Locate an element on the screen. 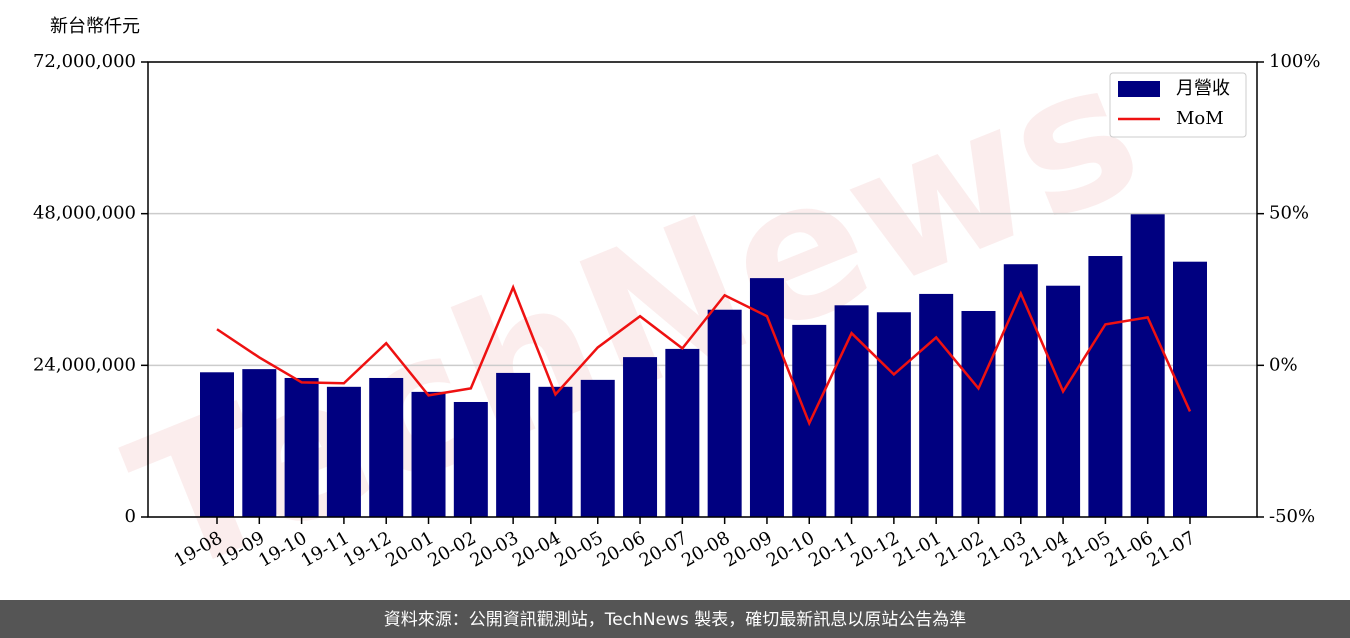 This screenshot has width=1350, height=638. legend-label: 月營收 is located at coordinates (1203, 88).